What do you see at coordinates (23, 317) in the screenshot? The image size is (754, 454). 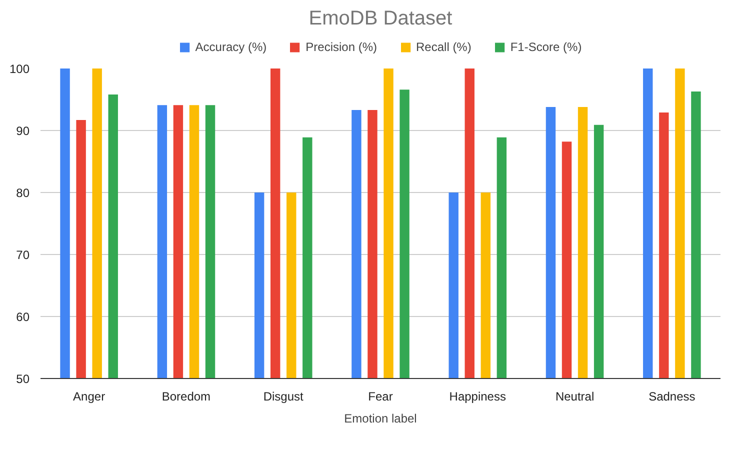 I see `y-tick-label: 60` at bounding box center [23, 317].